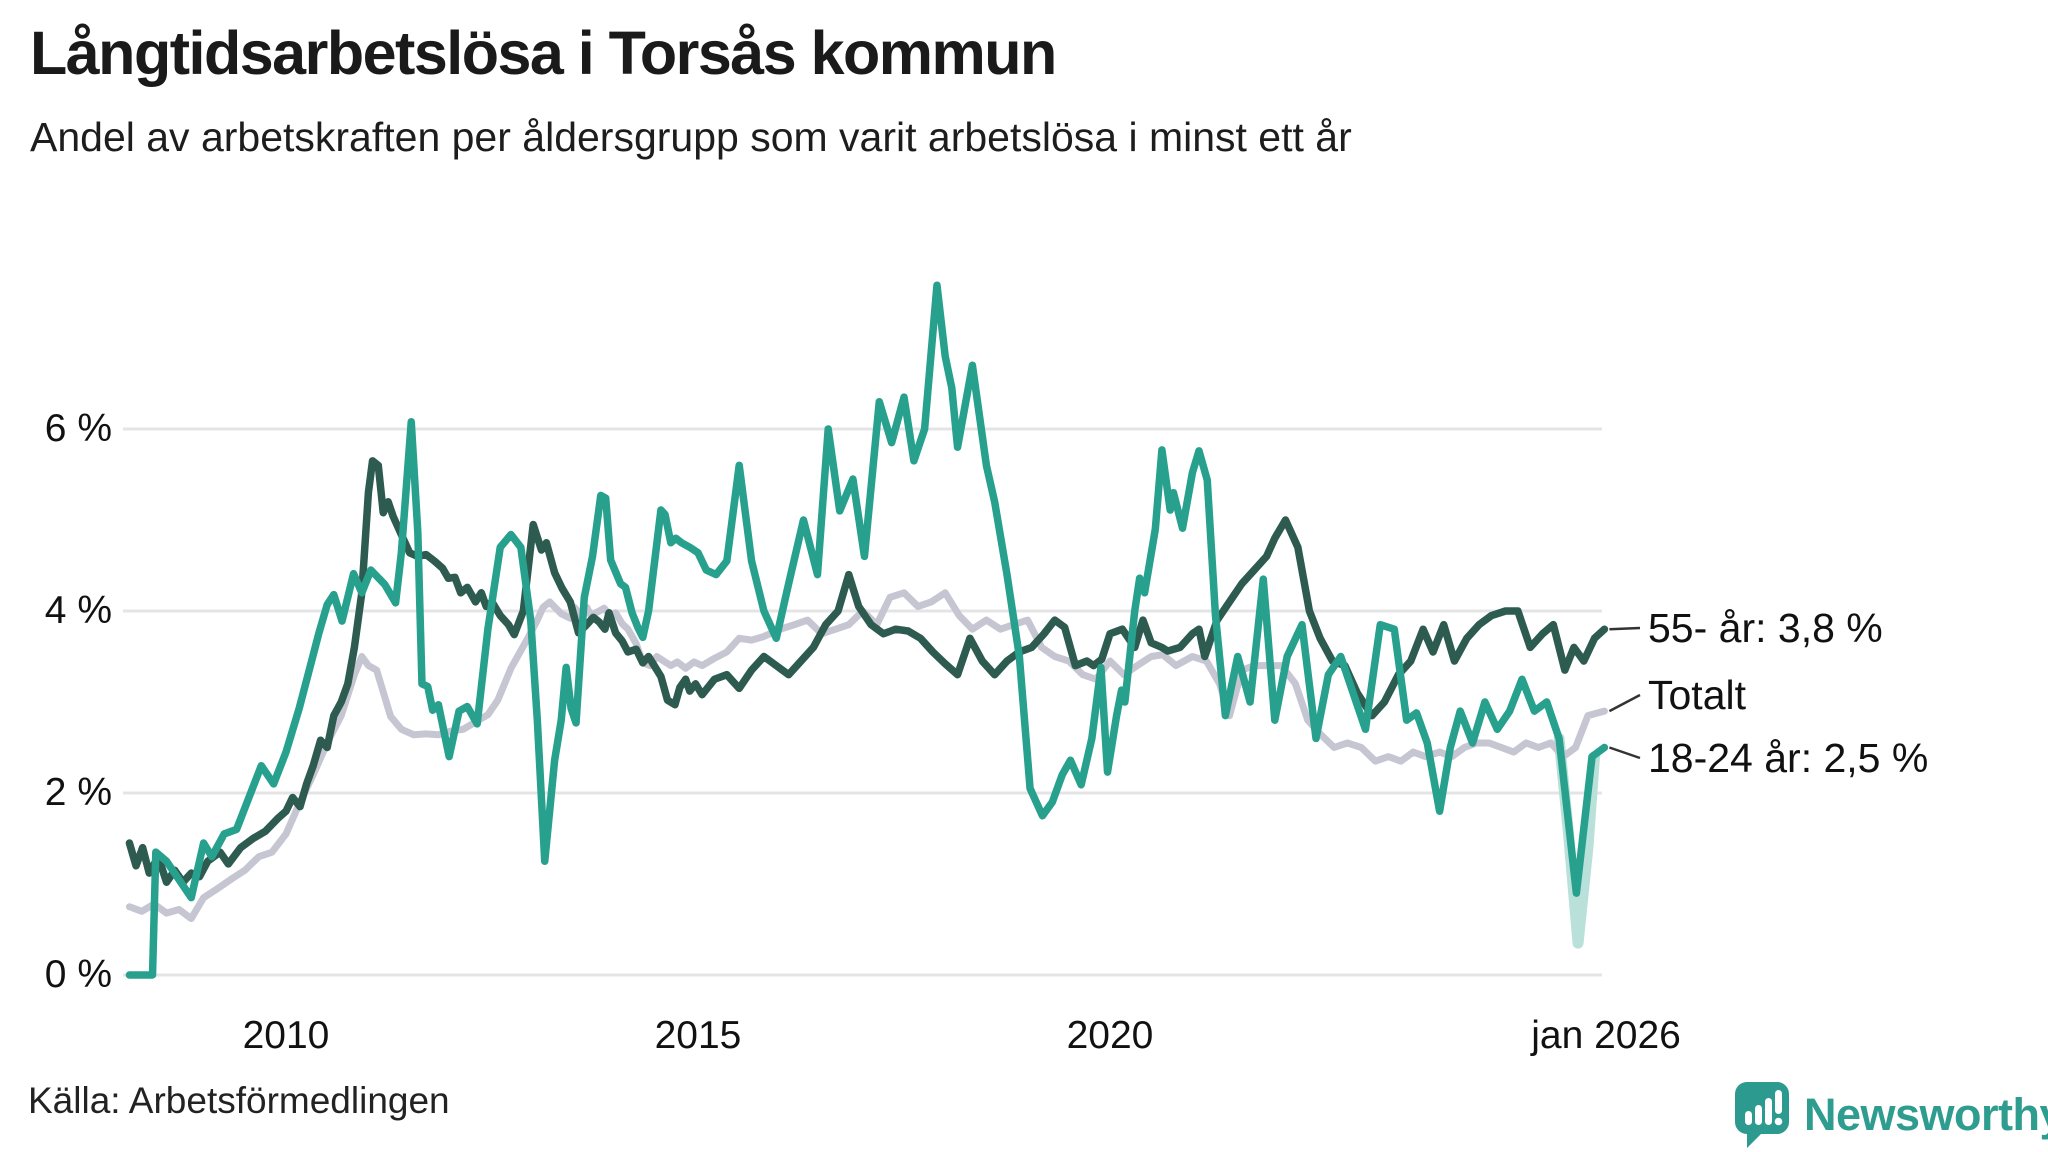 The width and height of the screenshot is (2048, 1152). I want to click on series-end-label-55- år: 55- år: 3,8 %, so click(1765, 628).